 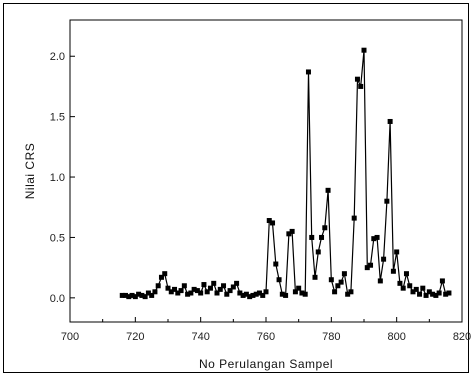 I want to click on x-tick-label: 740, so click(x=200, y=337).